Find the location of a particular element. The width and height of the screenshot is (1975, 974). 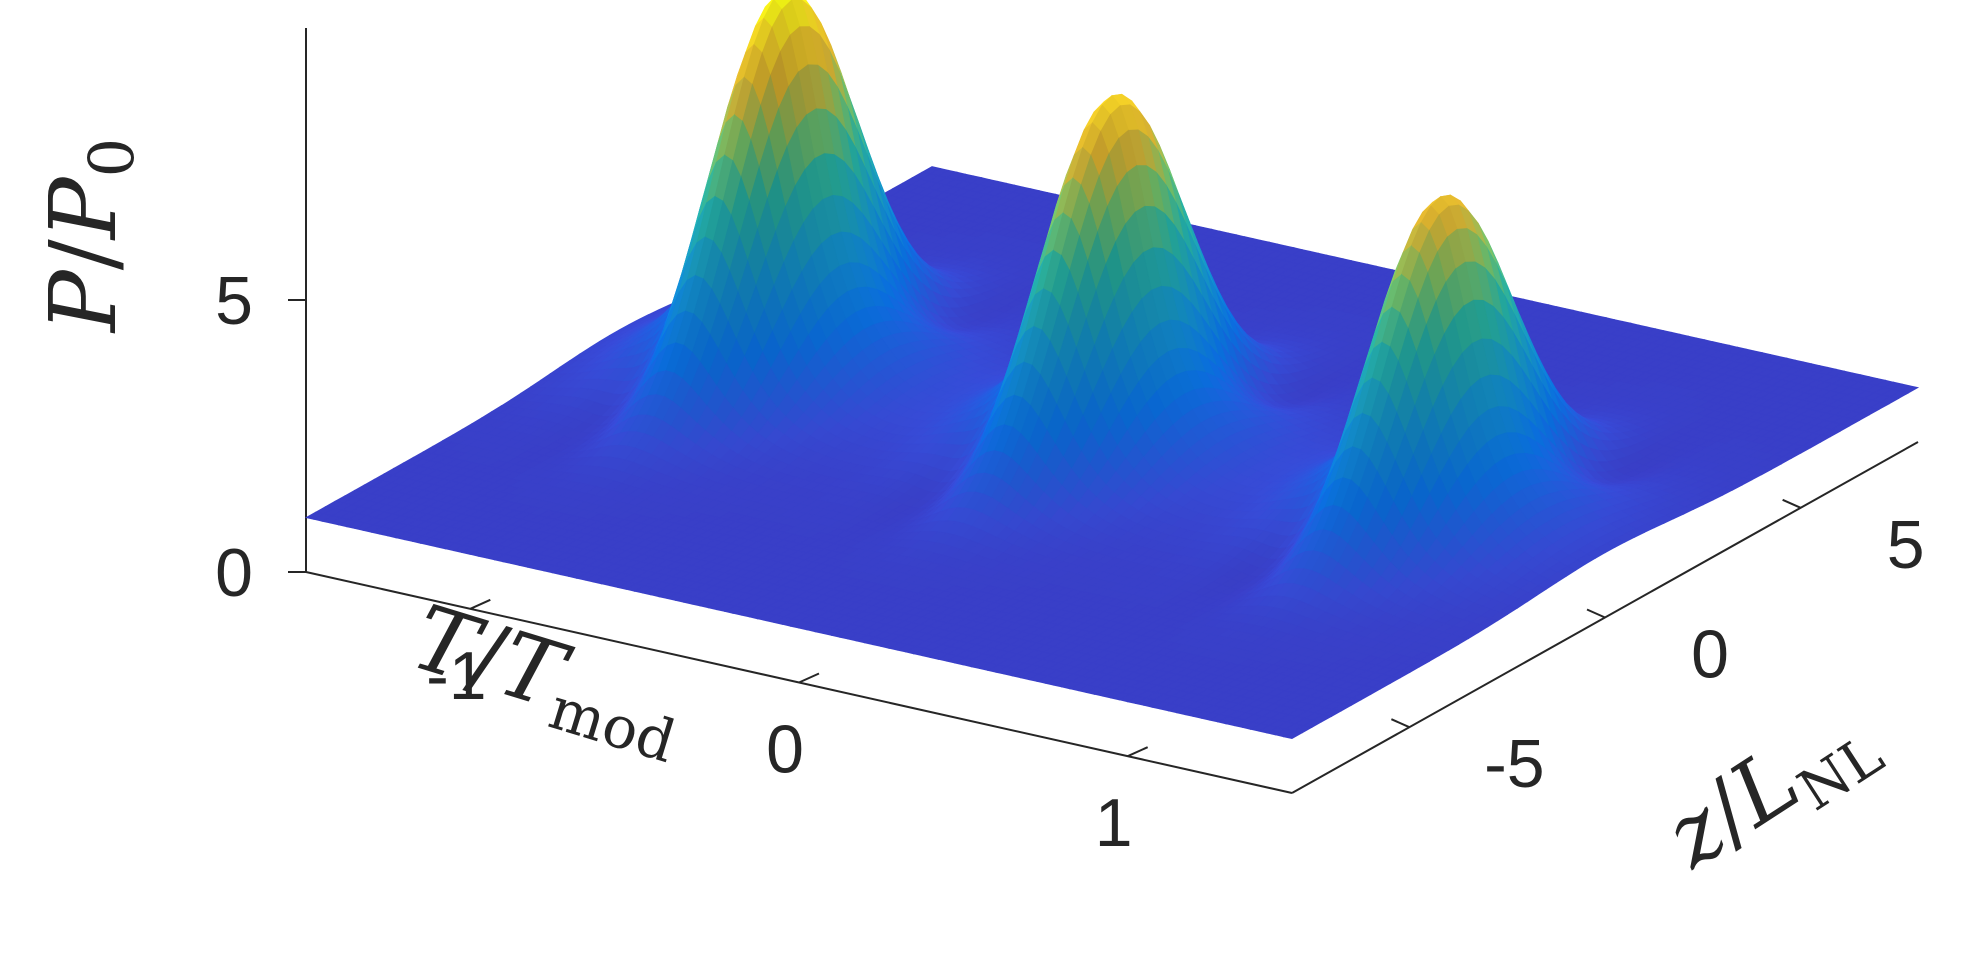

x-tick-label: -1 is located at coordinates (456, 676).